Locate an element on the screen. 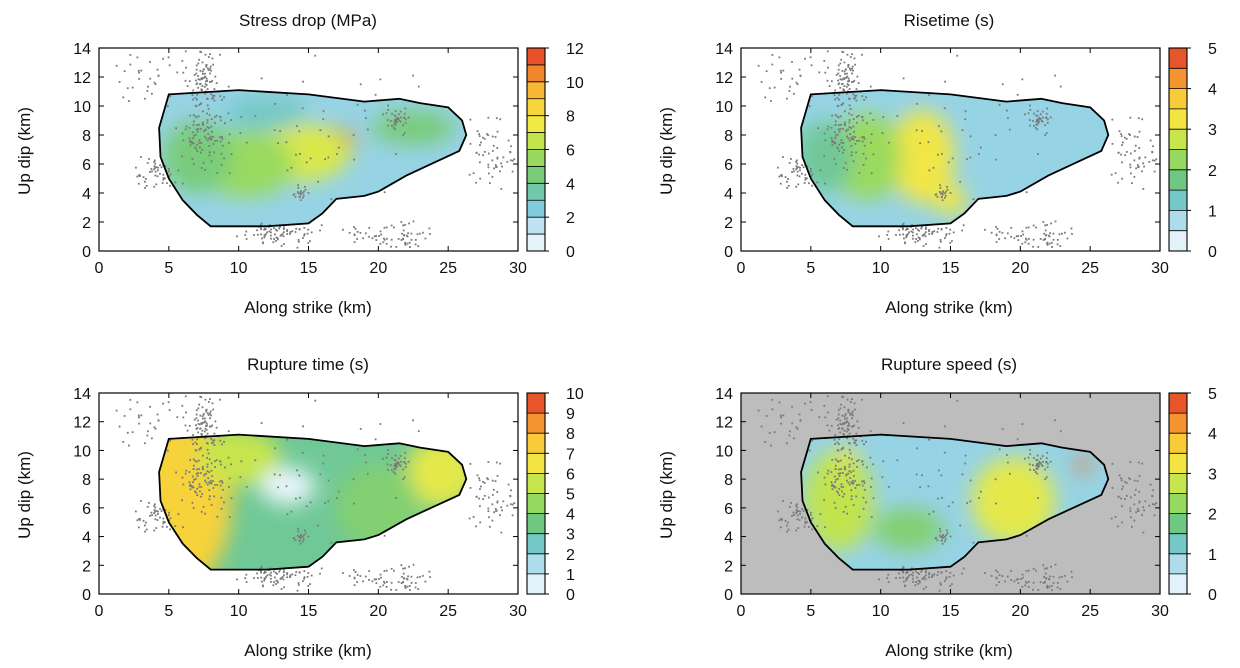 This screenshot has height=668, width=1240. x-tick-label: 0 is located at coordinates (99, 268).